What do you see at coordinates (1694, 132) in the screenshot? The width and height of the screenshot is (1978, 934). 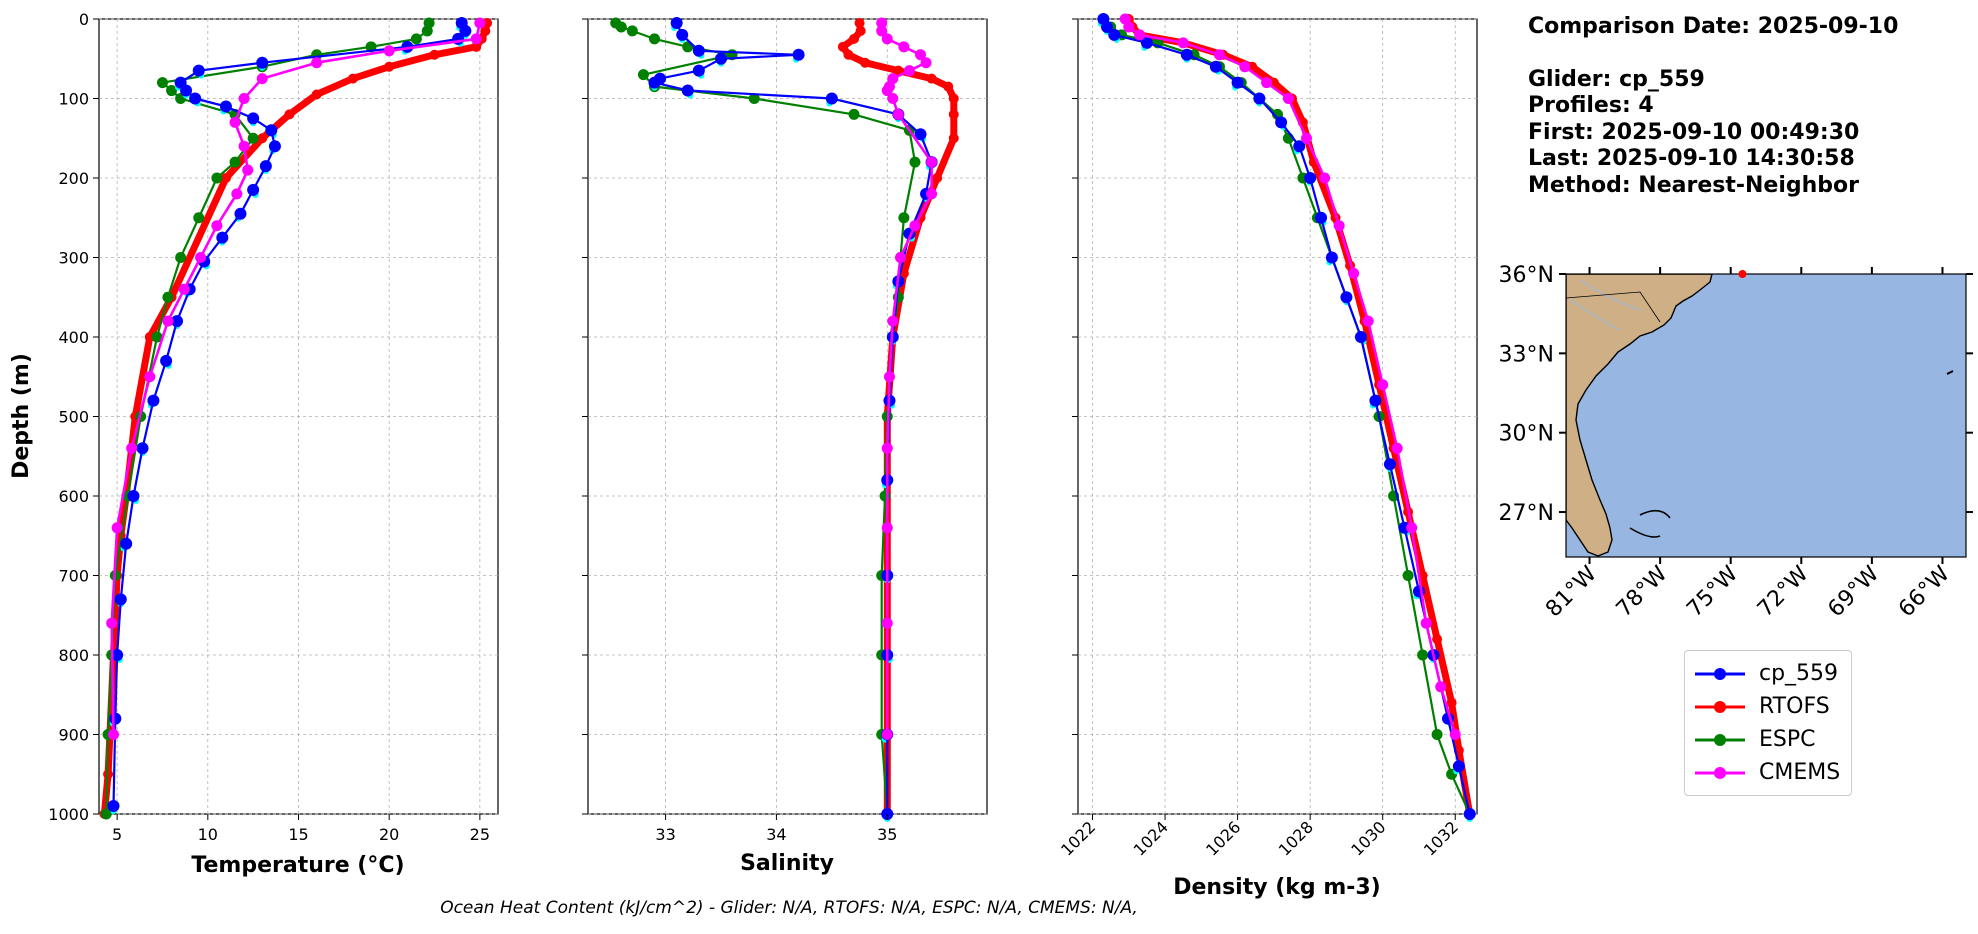 I see `first-profile-time: First: 2025-09-10 00:49:30` at bounding box center [1694, 132].